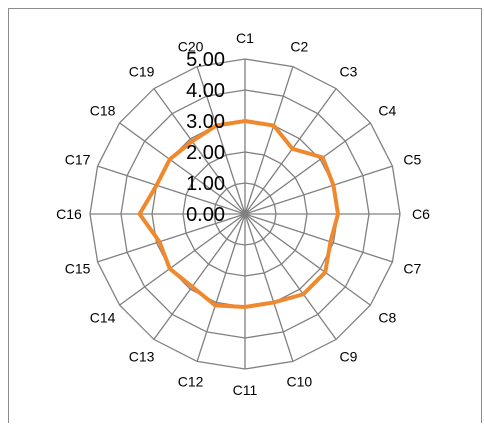  Describe the element at coordinates (299, 47) in the screenshot. I see `category-label: C2` at that location.